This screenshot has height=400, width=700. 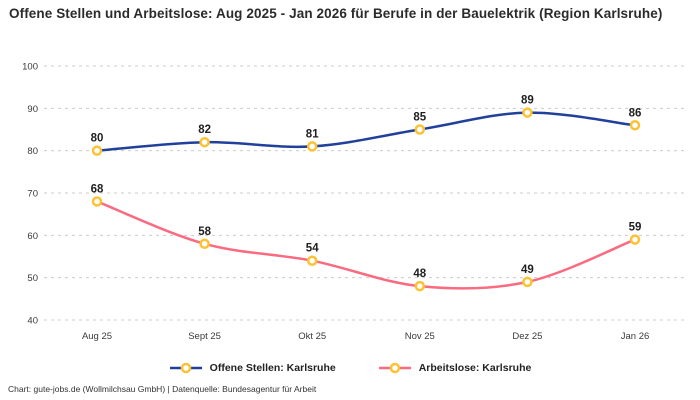 What do you see at coordinates (635, 228) in the screenshot?
I see `data-point-label: 59` at bounding box center [635, 228].